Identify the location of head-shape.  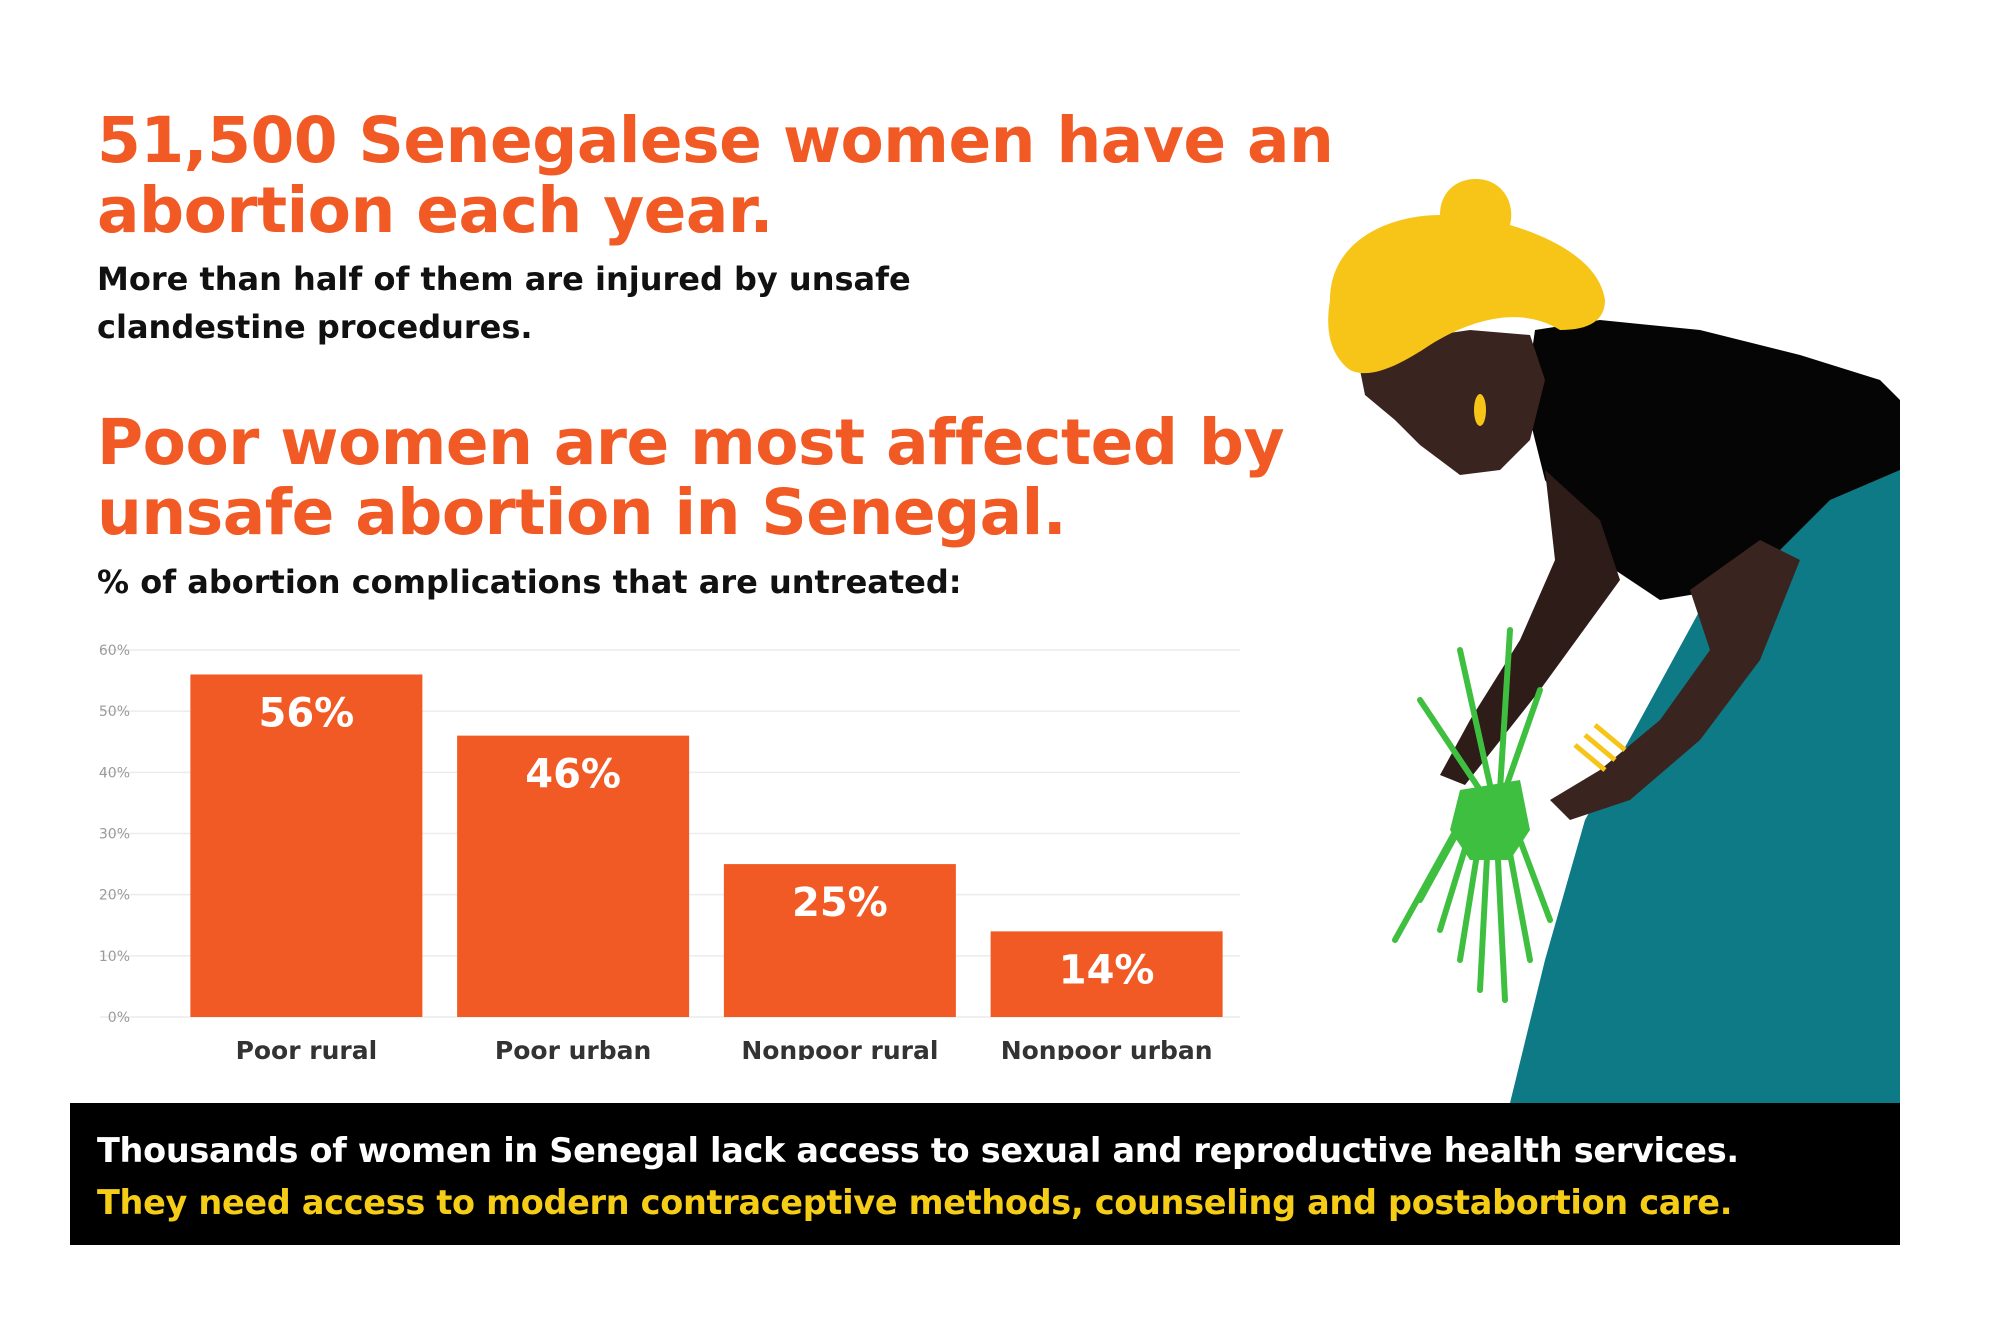
(1452, 402).